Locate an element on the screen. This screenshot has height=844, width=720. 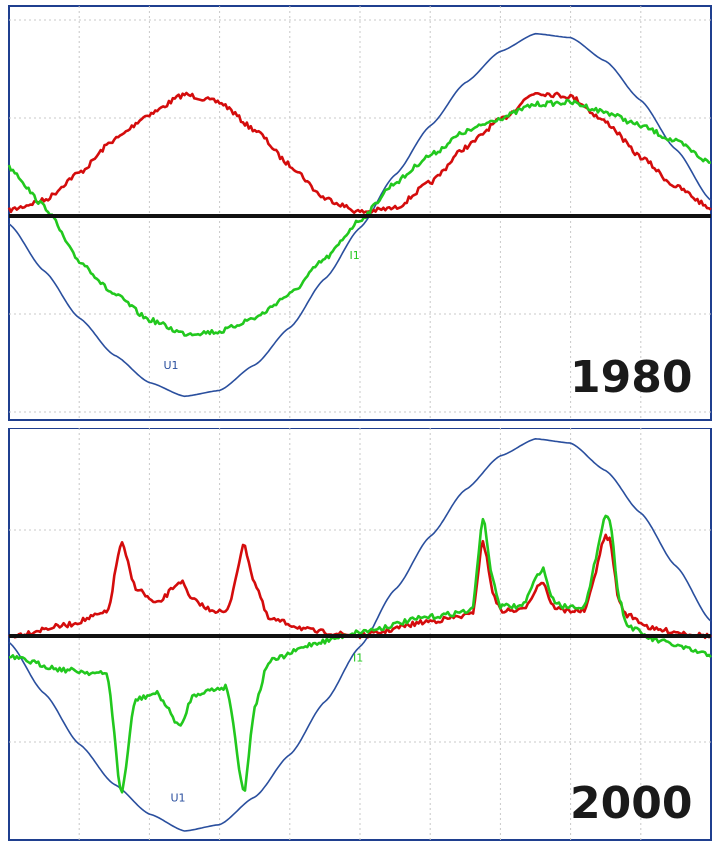
year-label-1980: 1980 is located at coordinates (631, 377).